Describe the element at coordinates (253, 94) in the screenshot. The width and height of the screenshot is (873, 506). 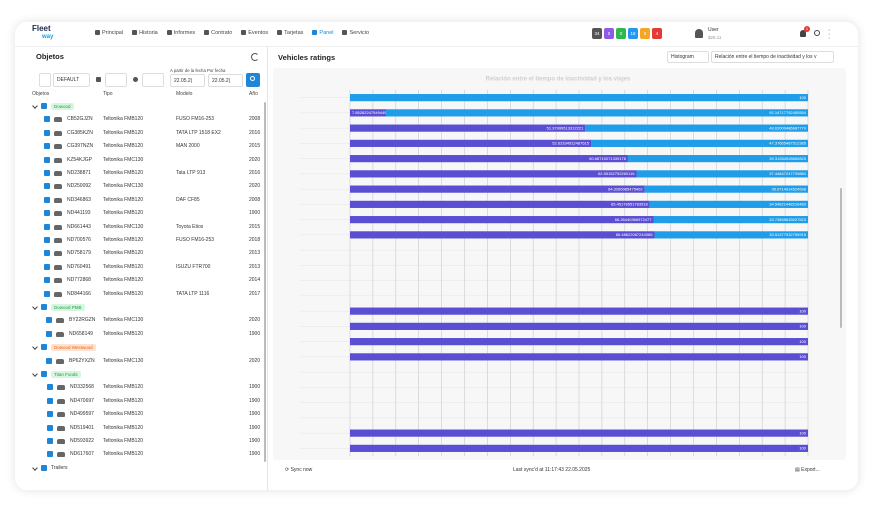
I see `column-header: Año` at that location.